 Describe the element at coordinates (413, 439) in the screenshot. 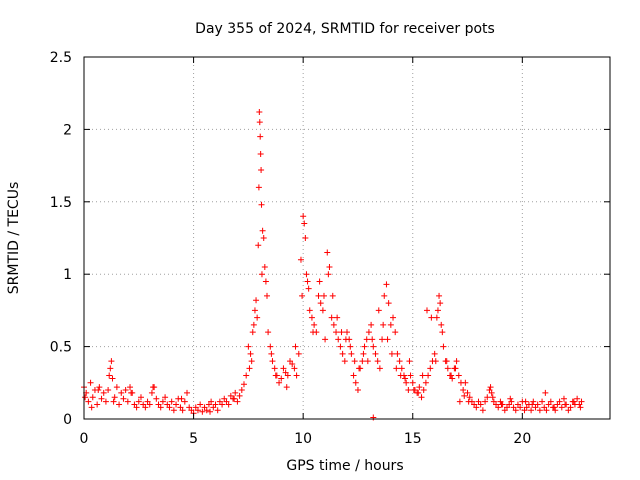

I see `x-tick-label: 15` at that location.